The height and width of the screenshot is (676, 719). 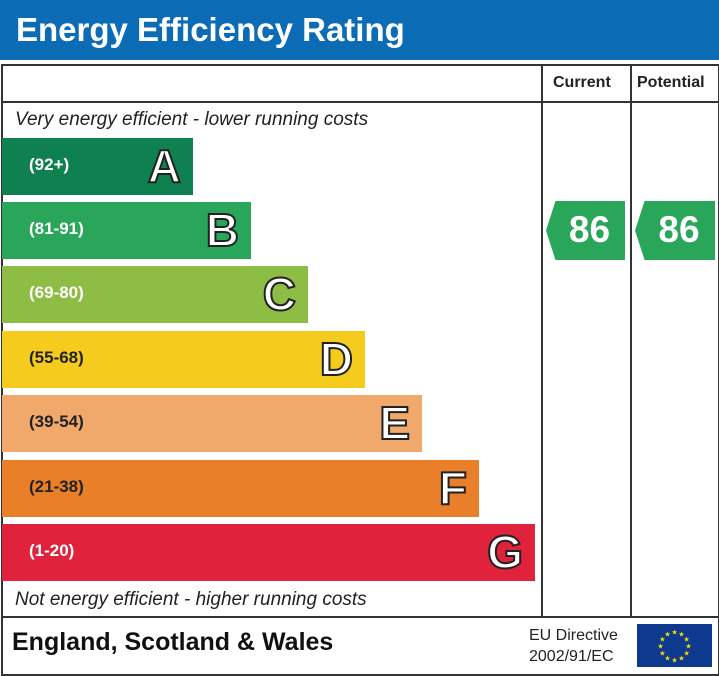 I want to click on band-range: (92+), so click(x=49, y=164).